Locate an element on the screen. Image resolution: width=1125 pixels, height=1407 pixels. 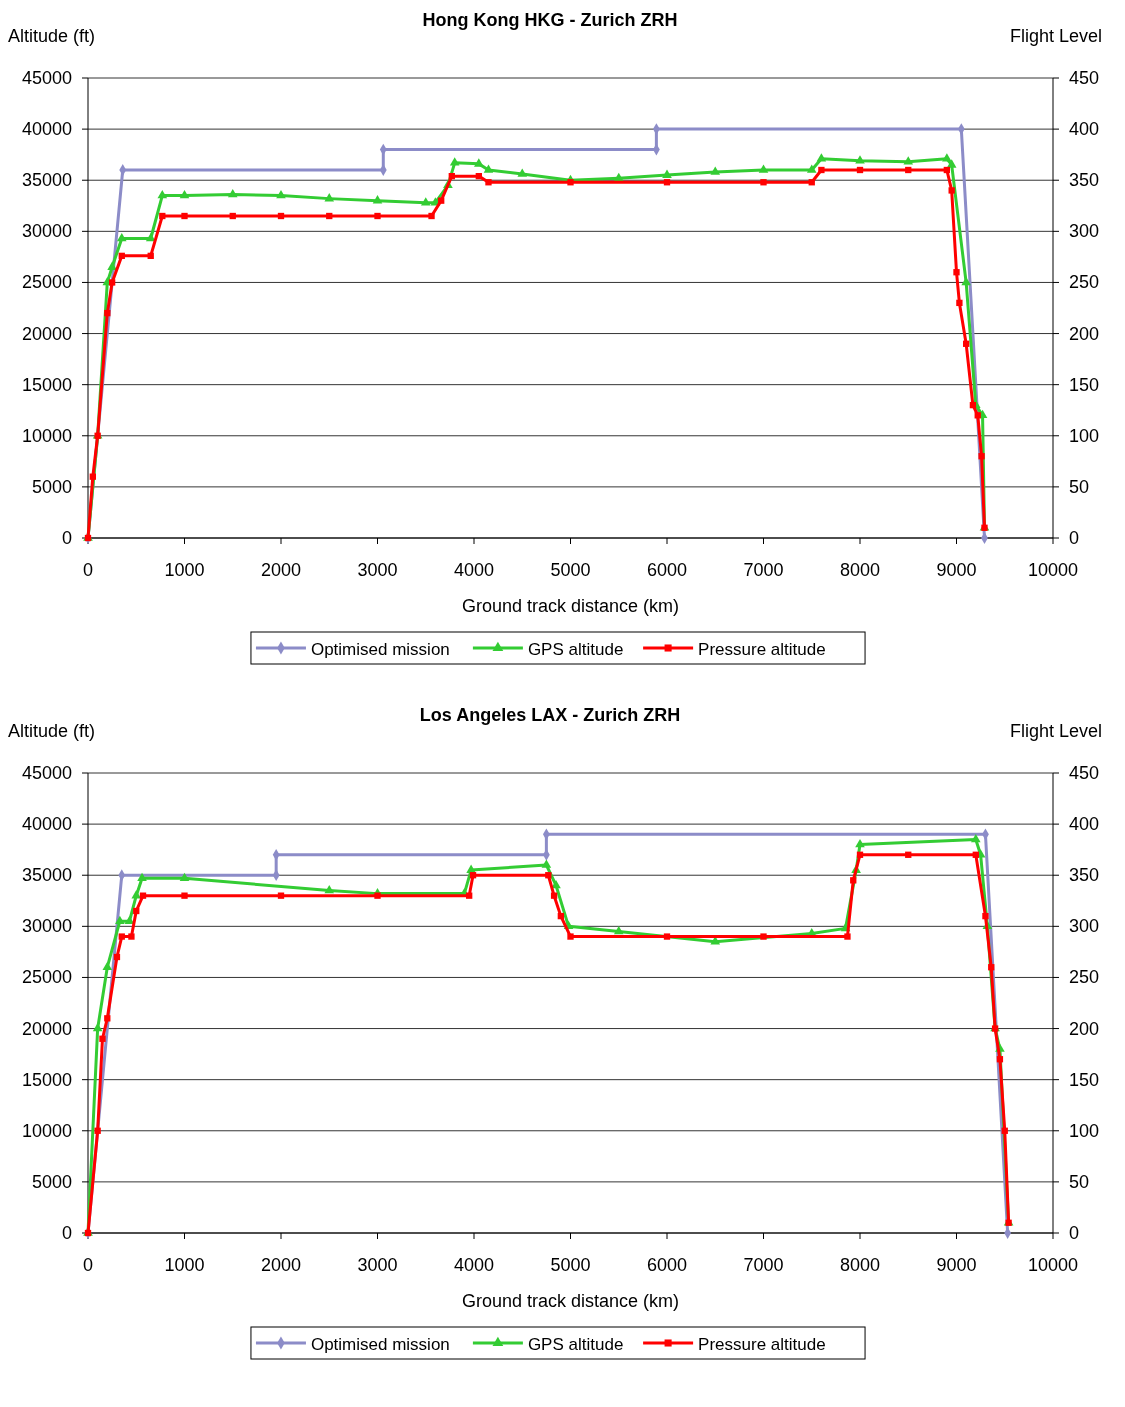
x-tick-label: 0 is located at coordinates (88, 570).